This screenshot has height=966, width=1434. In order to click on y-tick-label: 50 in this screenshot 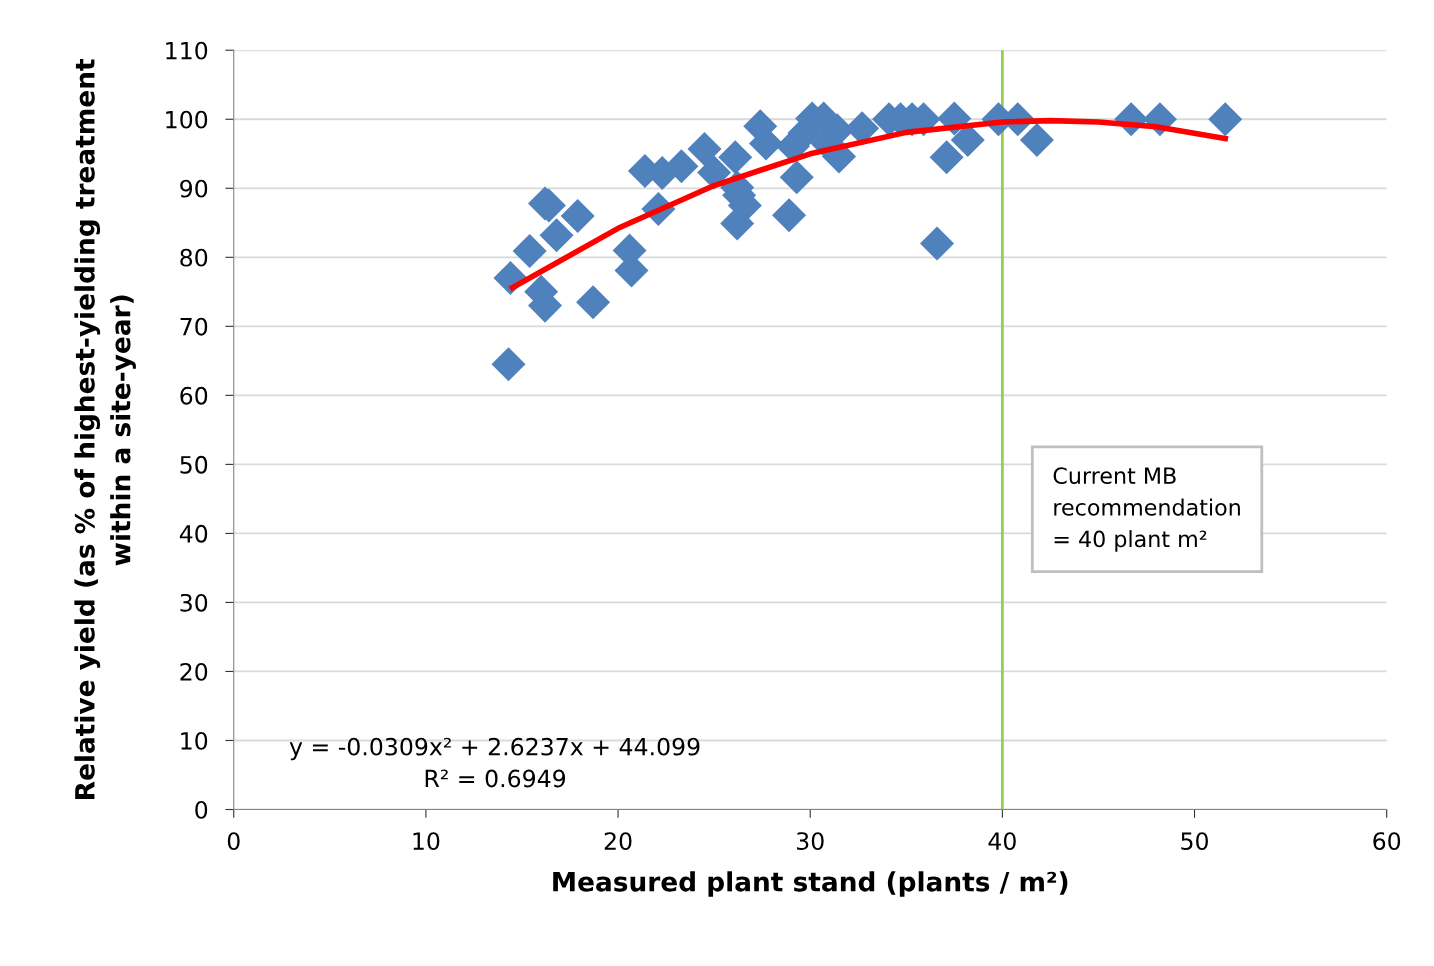, I will do `click(194, 464)`.